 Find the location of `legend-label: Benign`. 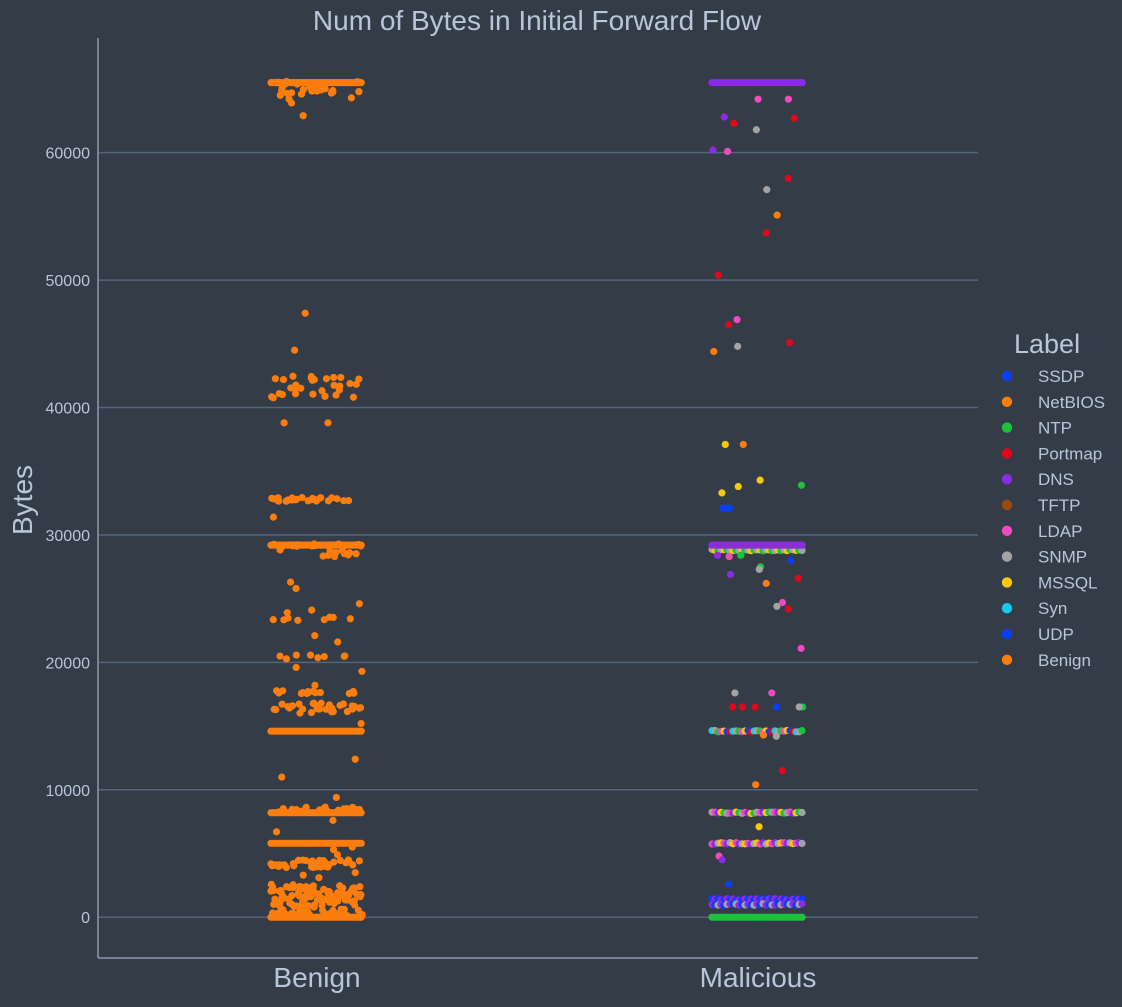

legend-label: Benign is located at coordinates (1064, 660).